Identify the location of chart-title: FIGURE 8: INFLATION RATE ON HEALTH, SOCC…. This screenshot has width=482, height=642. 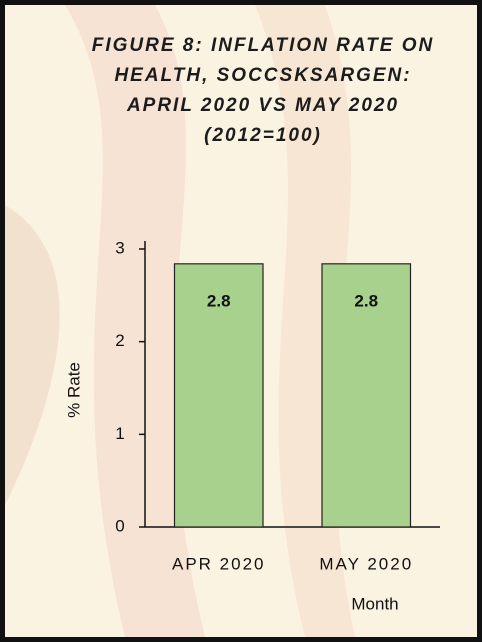
(263, 90).